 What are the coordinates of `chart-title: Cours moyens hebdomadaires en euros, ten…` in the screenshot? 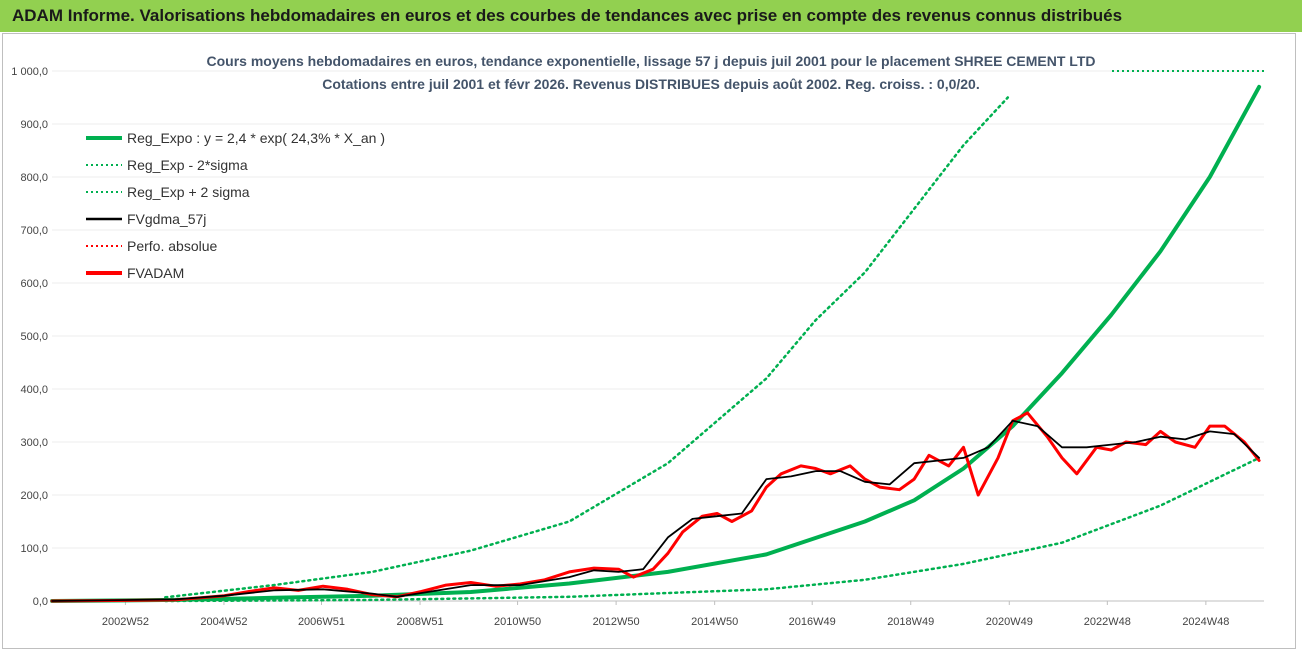 It's located at (651, 61).